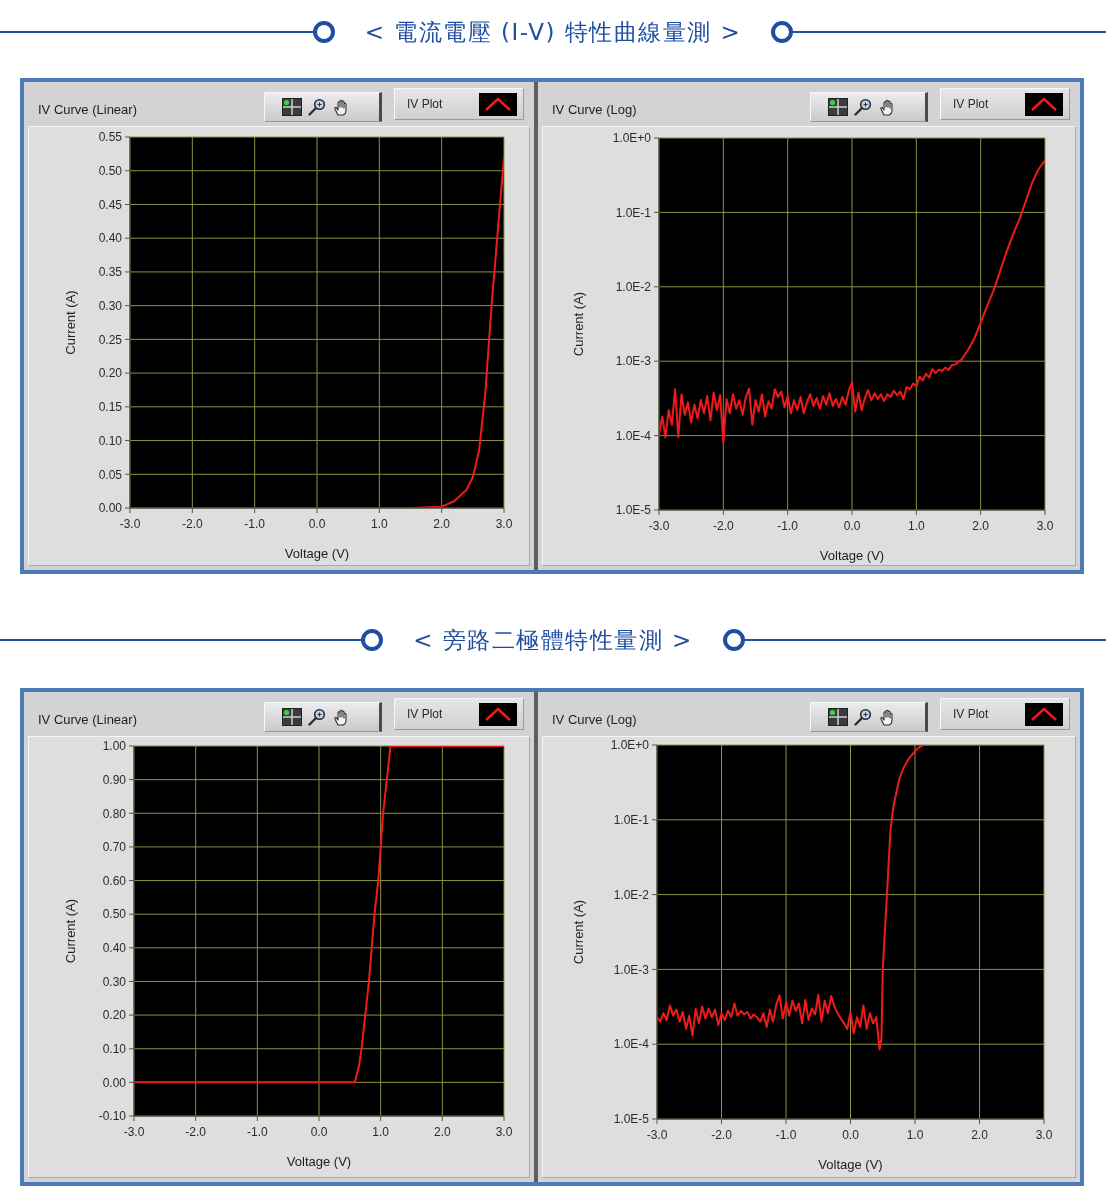  Describe the element at coordinates (553, 639) in the screenshot. I see `text: < 旁路二極體特性量測 >` at that location.